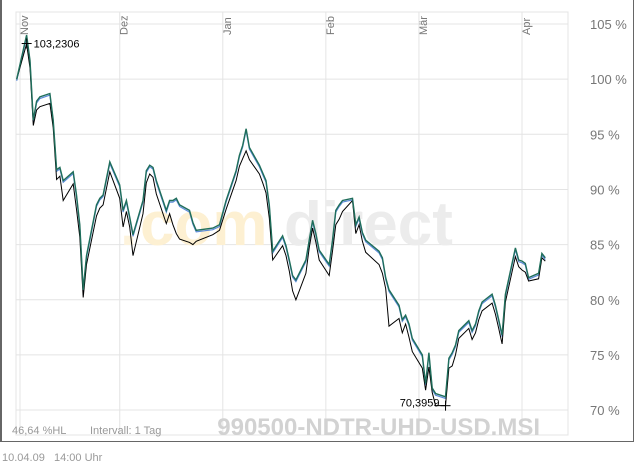 The height and width of the screenshot is (466, 634). Describe the element at coordinates (605, 134) in the screenshot. I see `y-tick-label: 95 %` at that location.